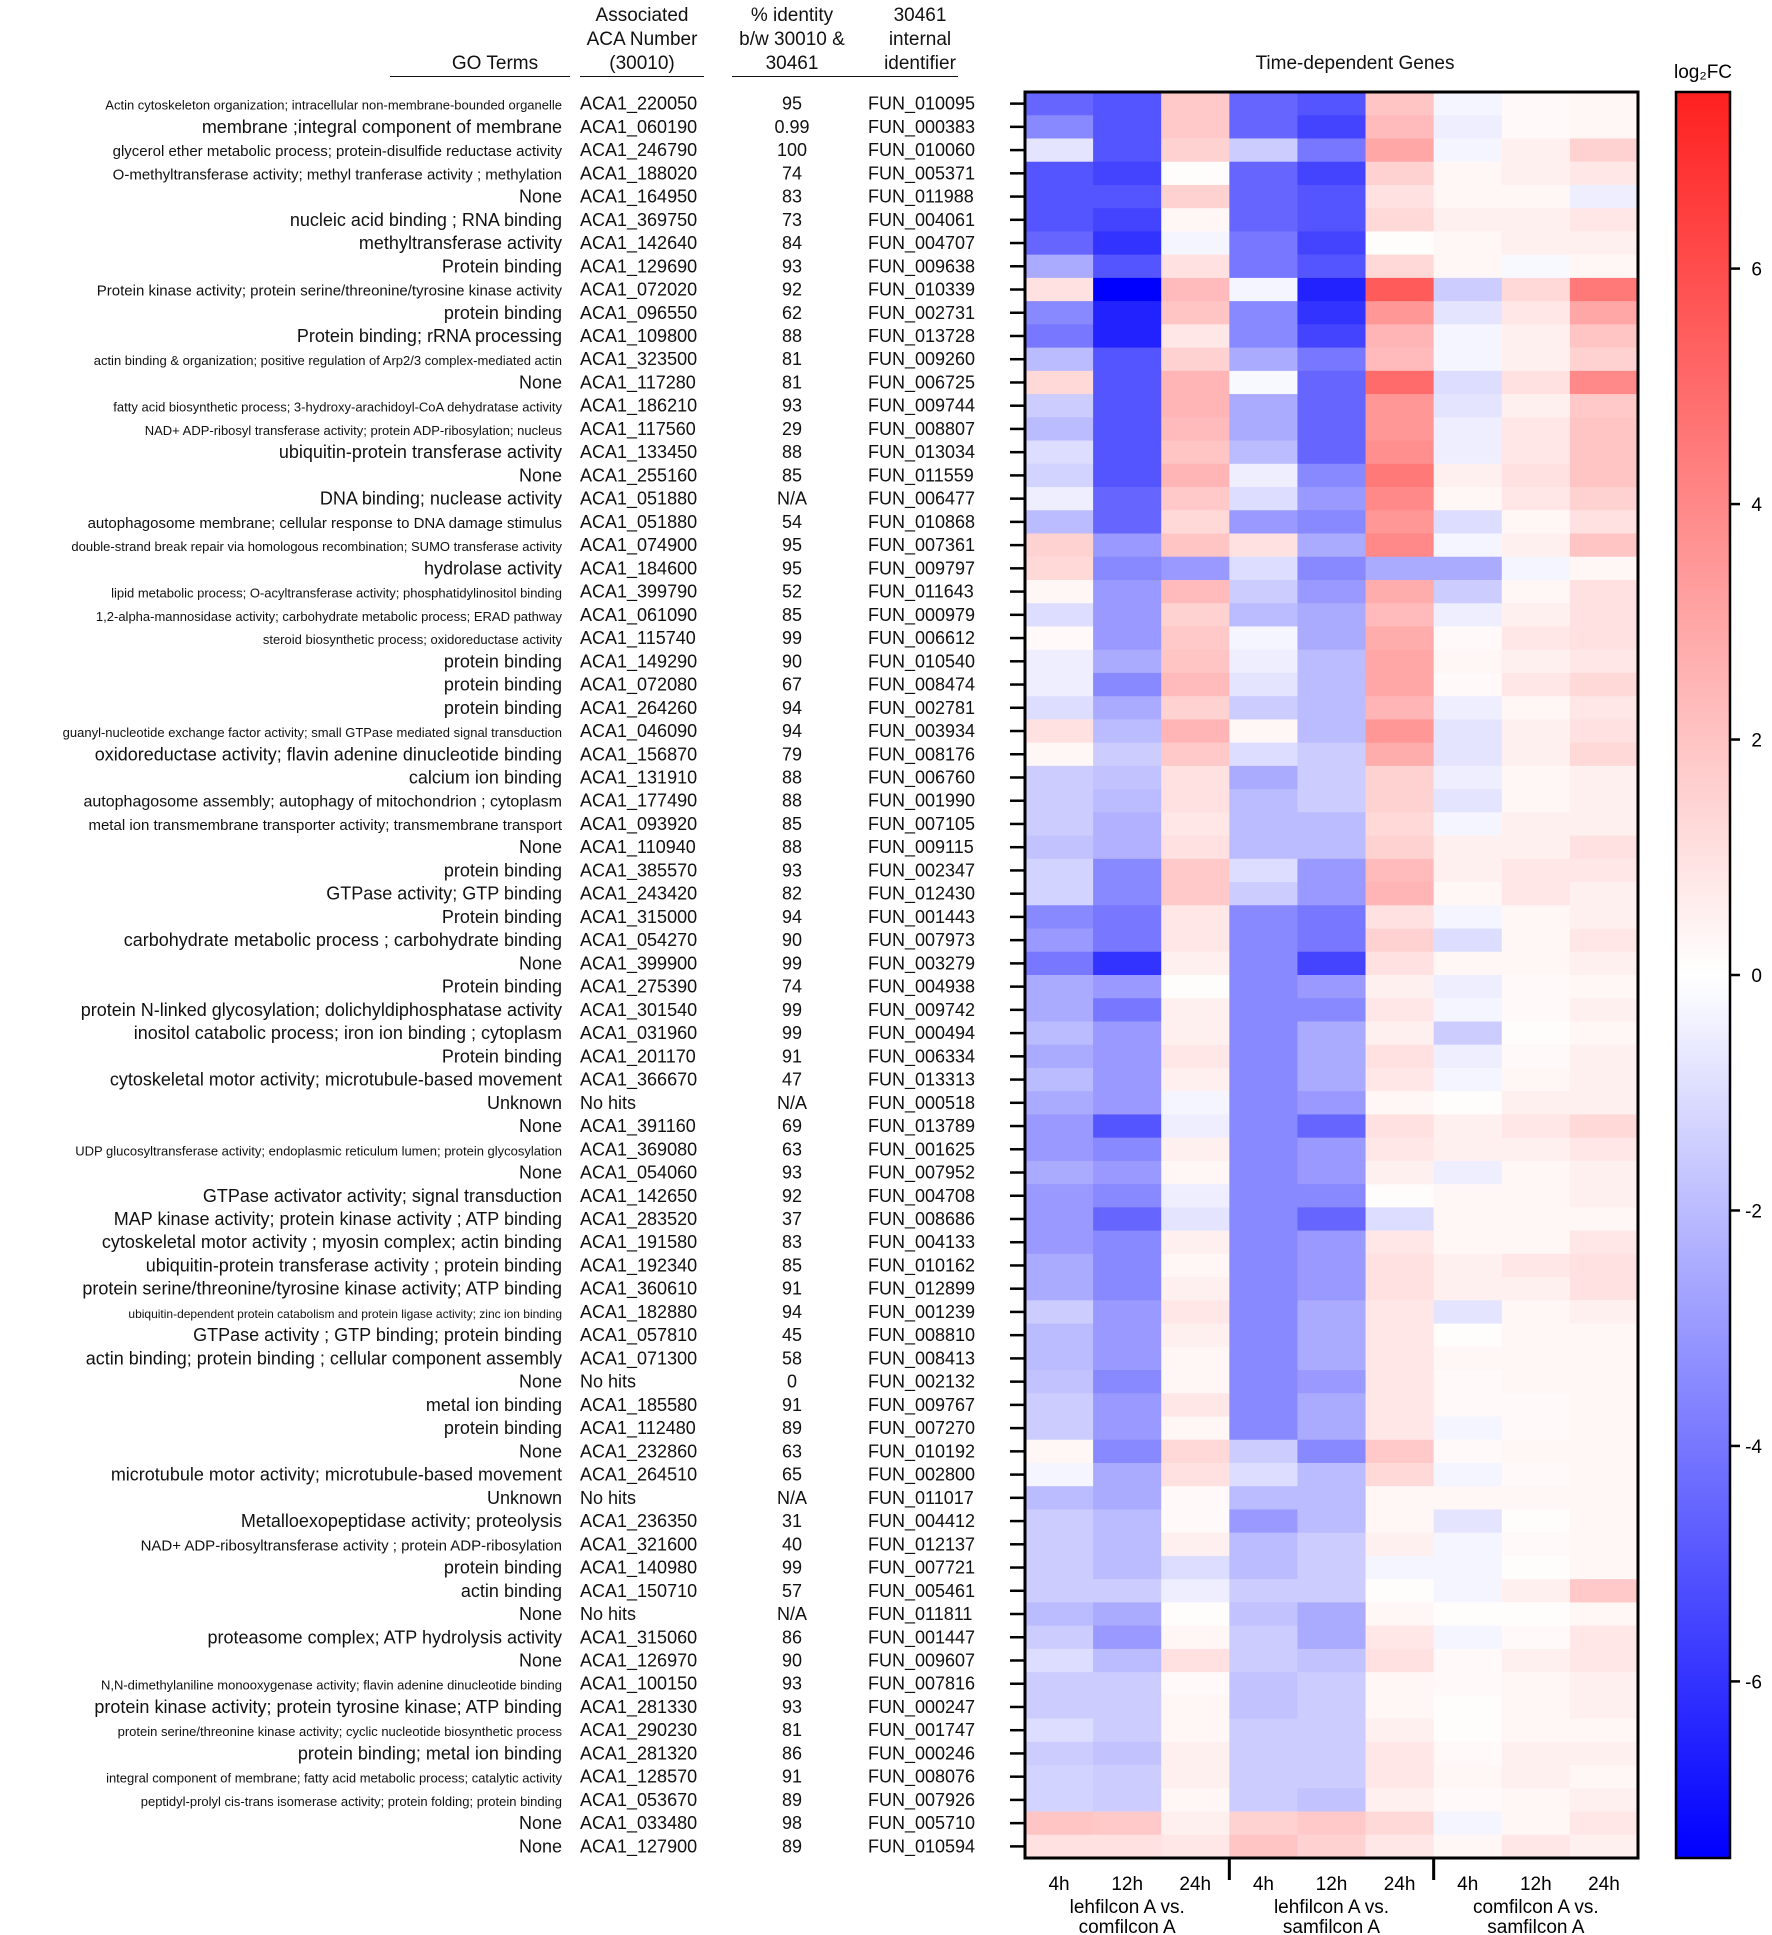 The width and height of the screenshot is (1772, 1935). Describe the element at coordinates (638, 1080) in the screenshot. I see `row-aca-number: ACA1_366670` at that location.